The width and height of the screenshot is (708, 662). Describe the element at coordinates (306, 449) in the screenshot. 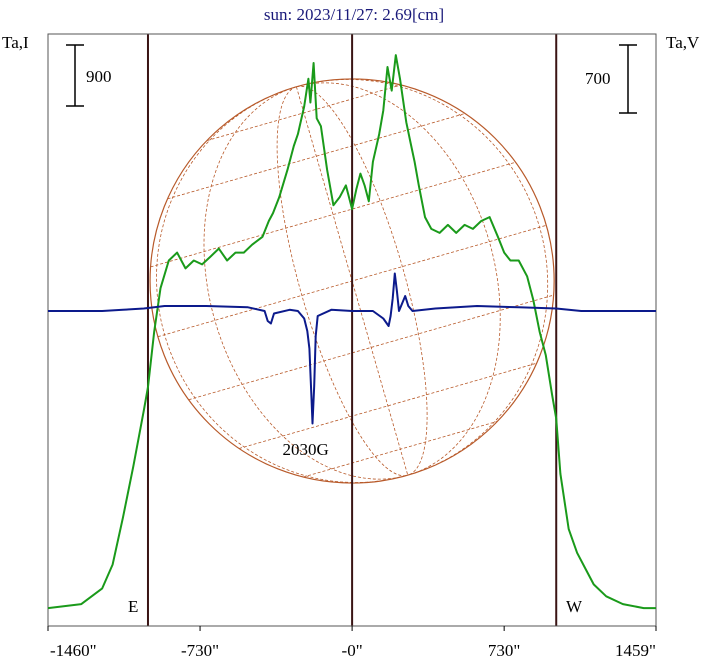

I see `active-region-annotation: 2030G` at that location.